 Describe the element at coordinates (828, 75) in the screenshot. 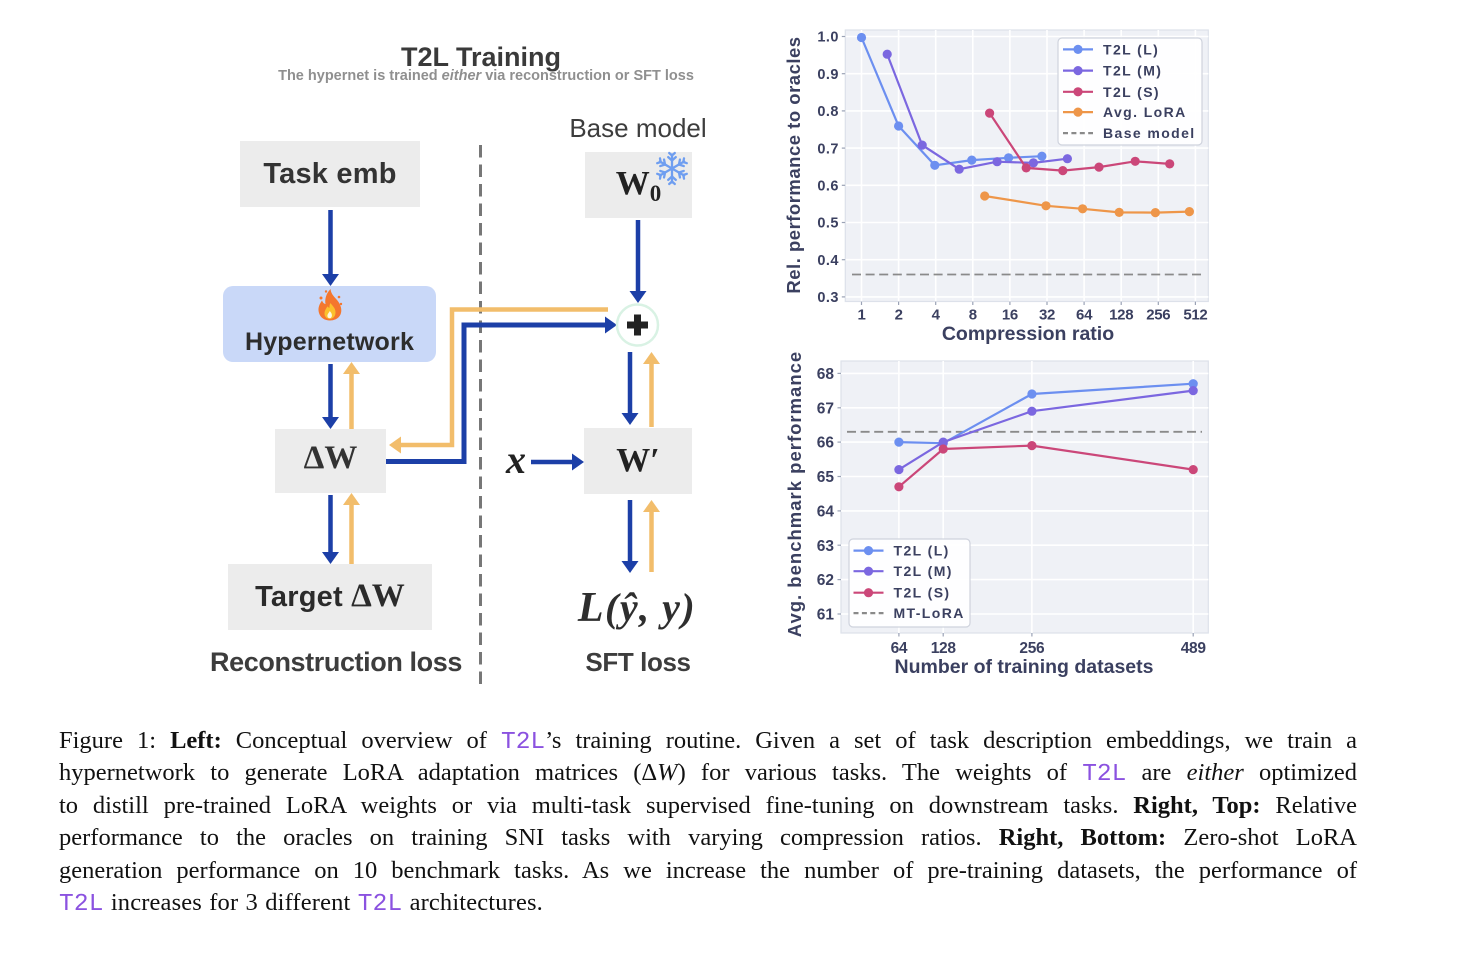

I see `svg-text: 0.9` at that location.